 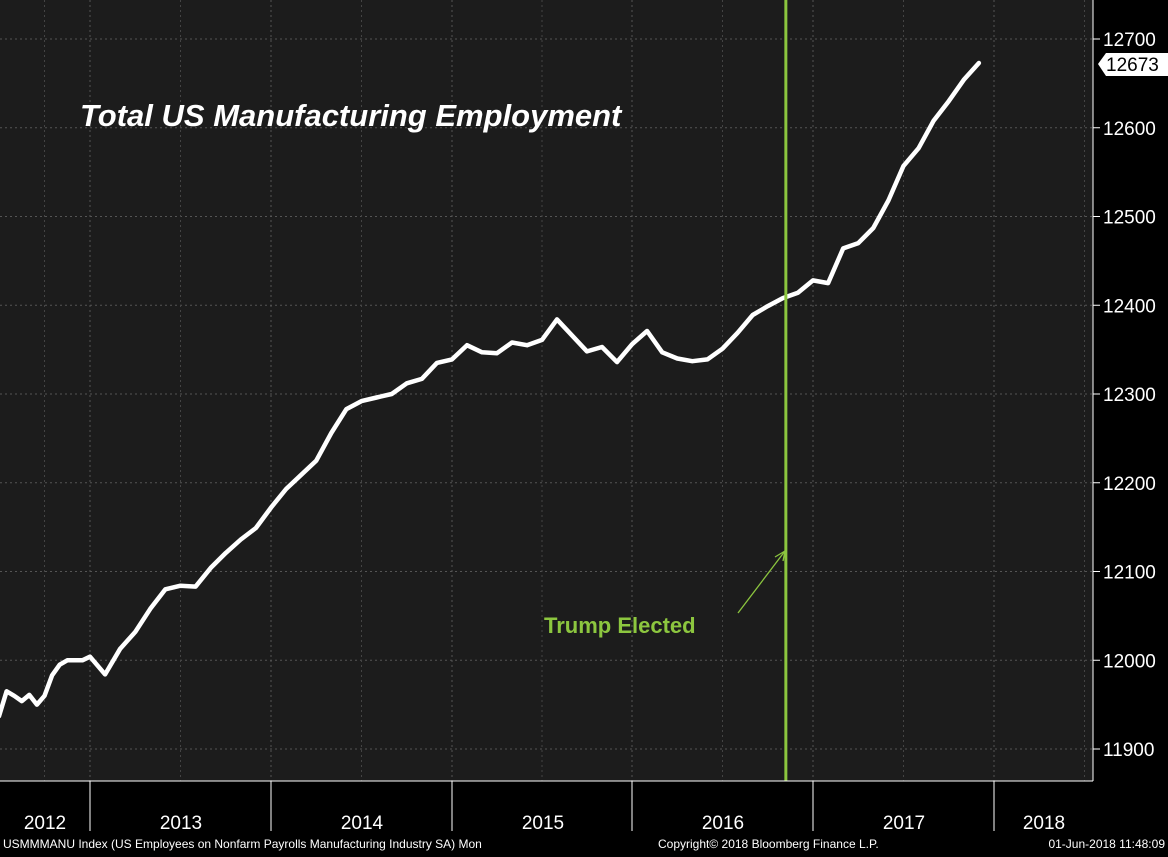 What do you see at coordinates (780, 556) in the screenshot?
I see `event-arrow-head` at bounding box center [780, 556].